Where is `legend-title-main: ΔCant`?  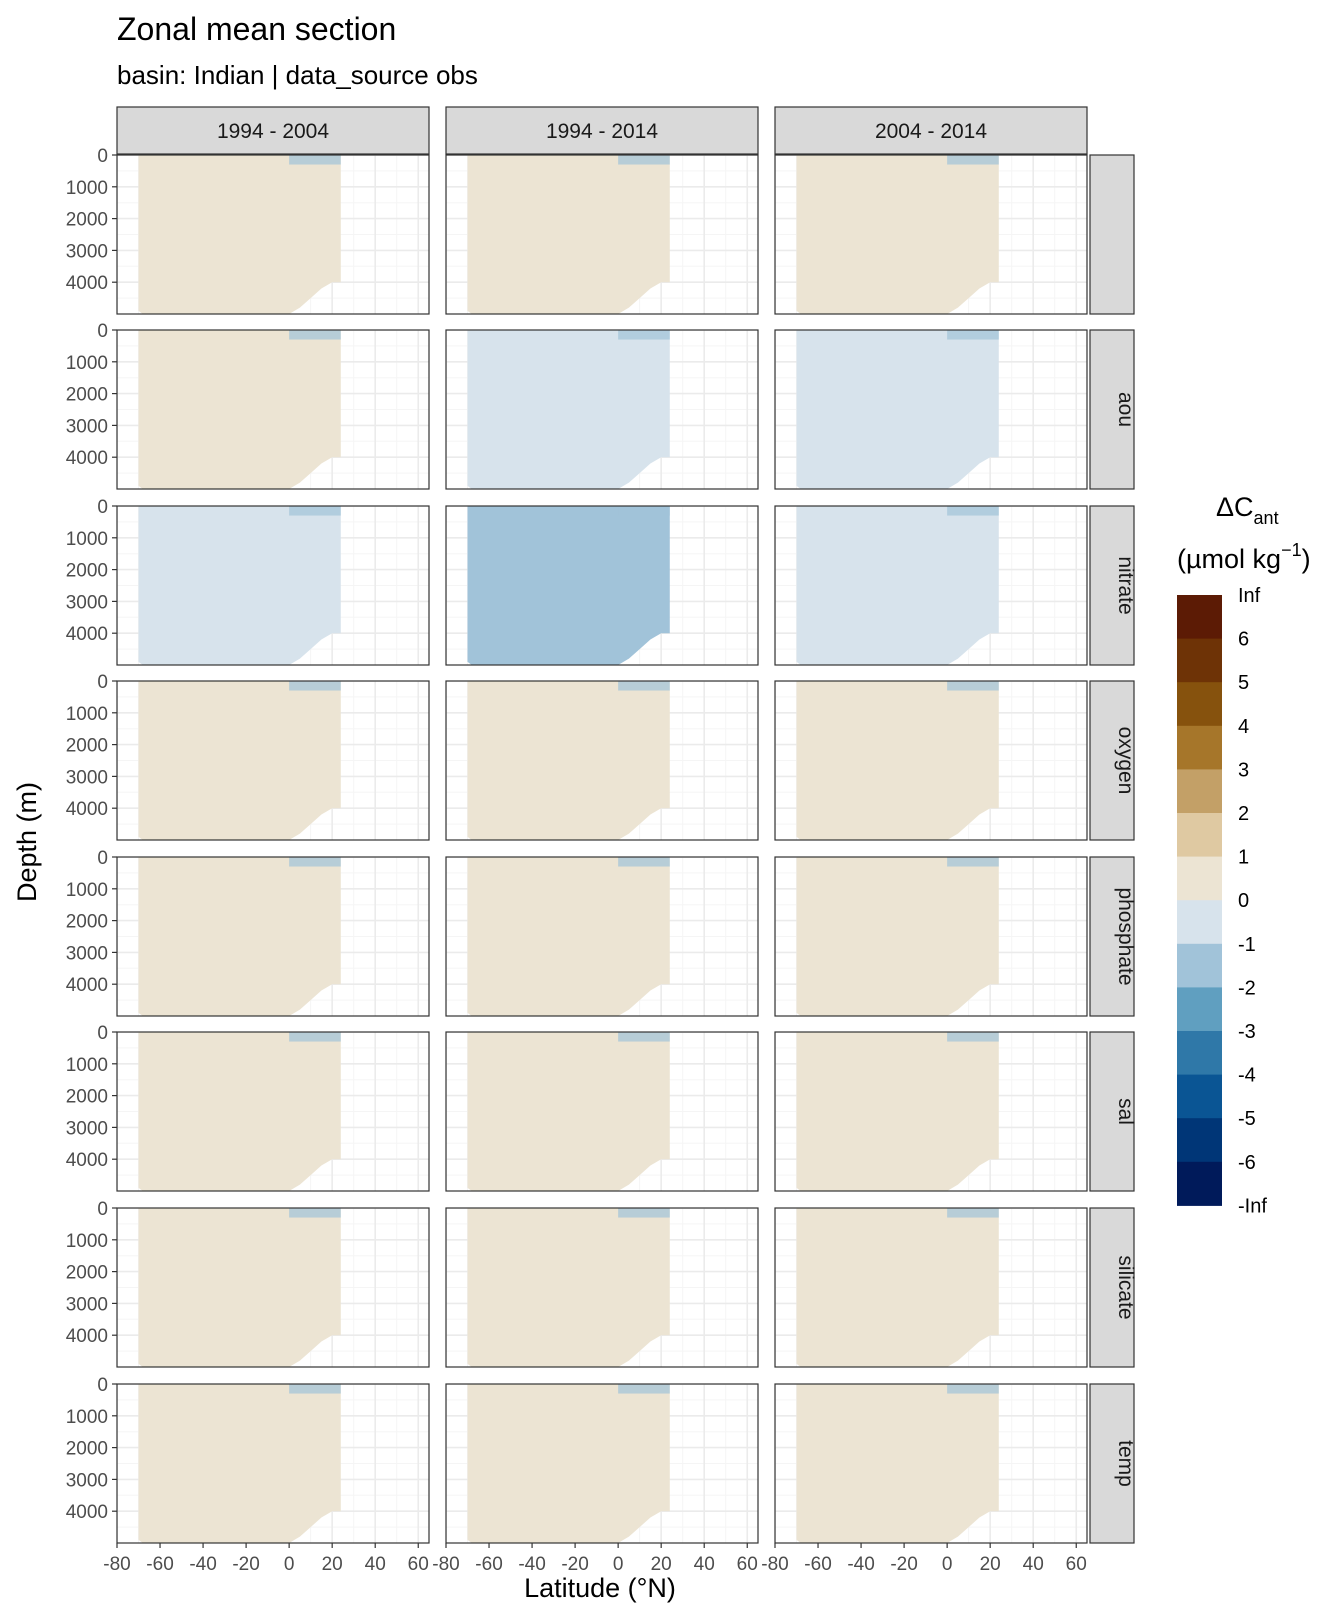 legend-title-main: ΔCant is located at coordinates (1247, 510).